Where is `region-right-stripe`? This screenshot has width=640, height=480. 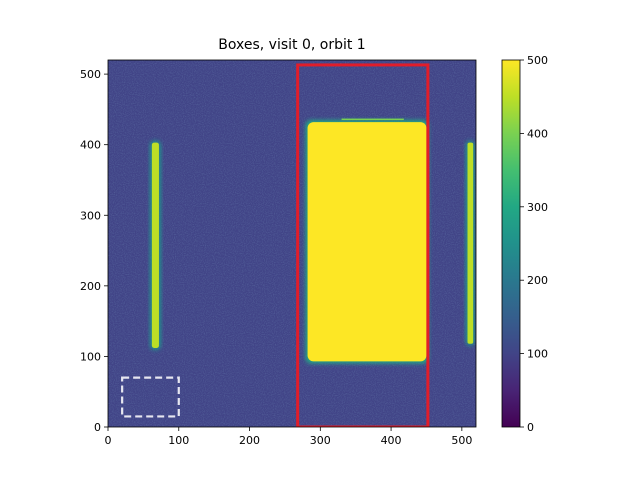
region-right-stripe is located at coordinates (470, 243).